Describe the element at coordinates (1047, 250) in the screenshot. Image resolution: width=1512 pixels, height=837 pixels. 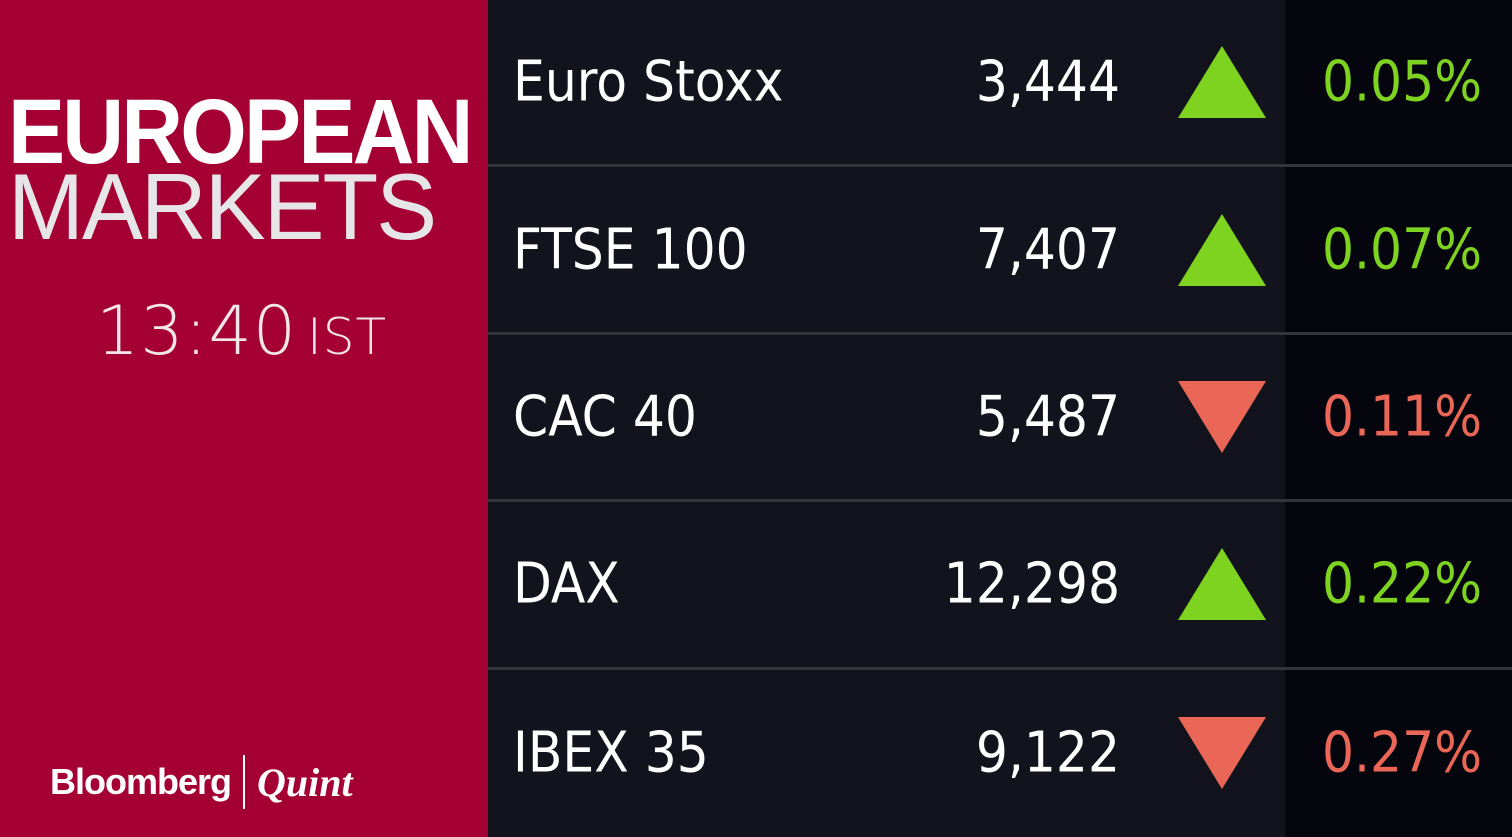
I see `index-value: 7,407` at that location.